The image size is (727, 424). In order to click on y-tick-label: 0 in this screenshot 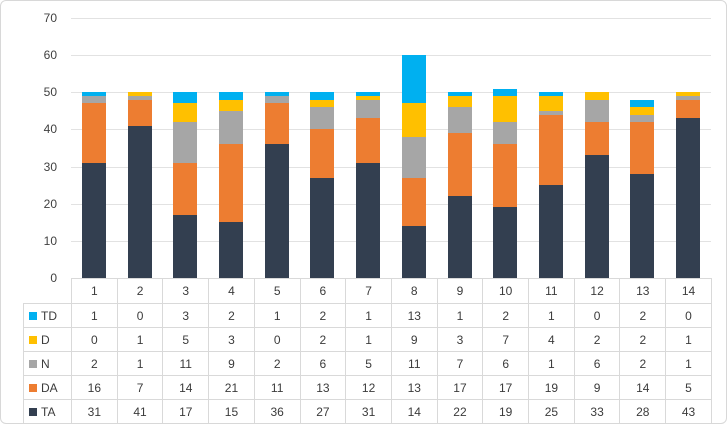, I will do `click(53, 278)`.